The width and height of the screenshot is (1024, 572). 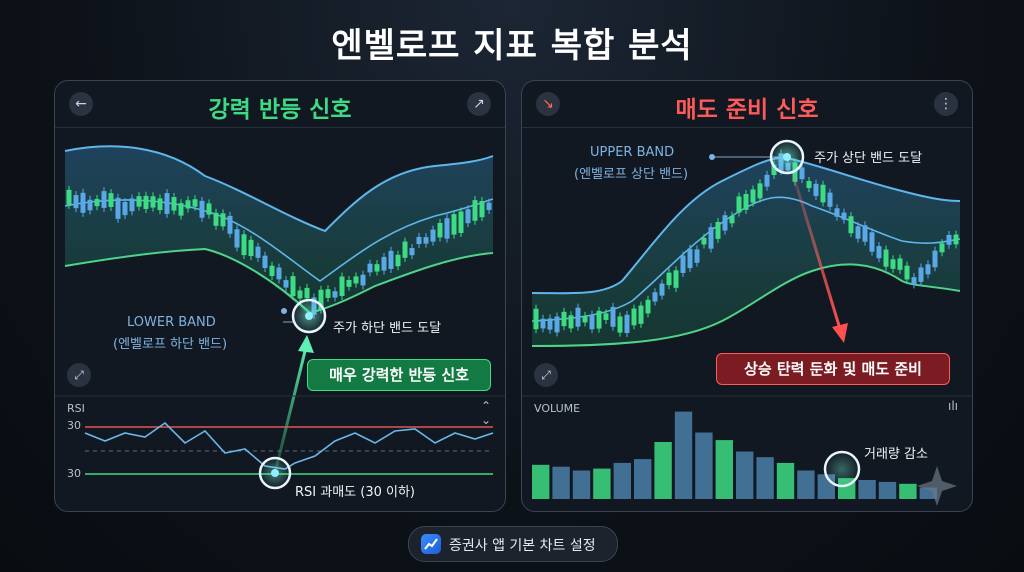 What do you see at coordinates (81, 104) in the screenshot?
I see `arrow-left-icon: ←` at bounding box center [81, 104].